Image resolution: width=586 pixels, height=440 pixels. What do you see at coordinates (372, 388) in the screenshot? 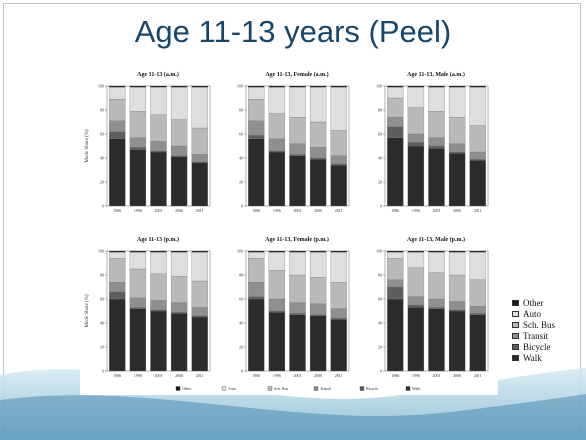
I see `legend-label: Bicycle` at bounding box center [372, 388].